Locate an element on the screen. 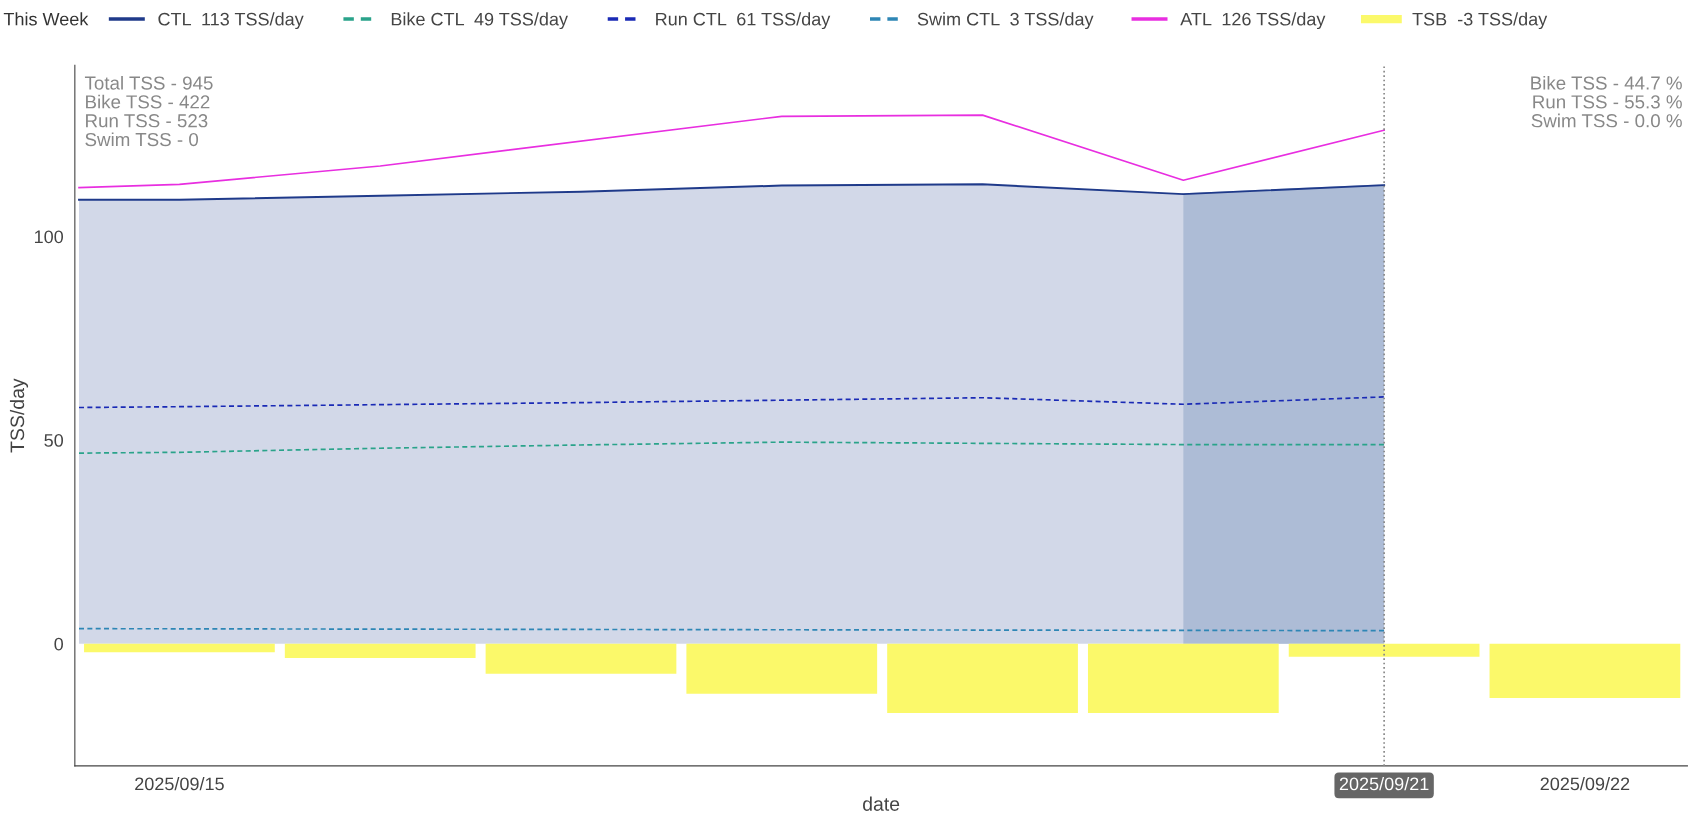 This screenshot has width=1701, height=828. y-tick-label: 0 is located at coordinates (59, 644).